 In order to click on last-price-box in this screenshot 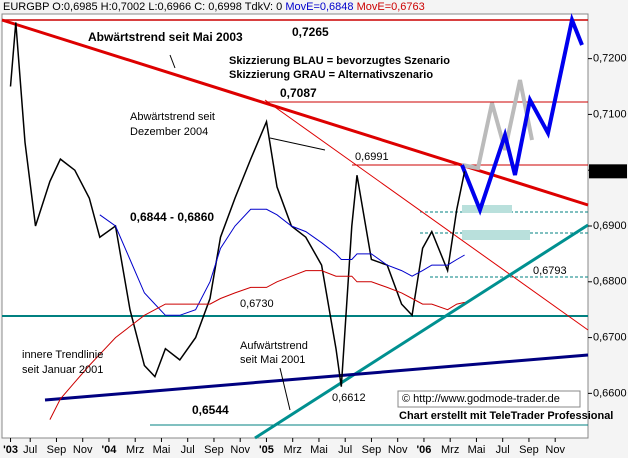, I will do `click(608, 171)`.